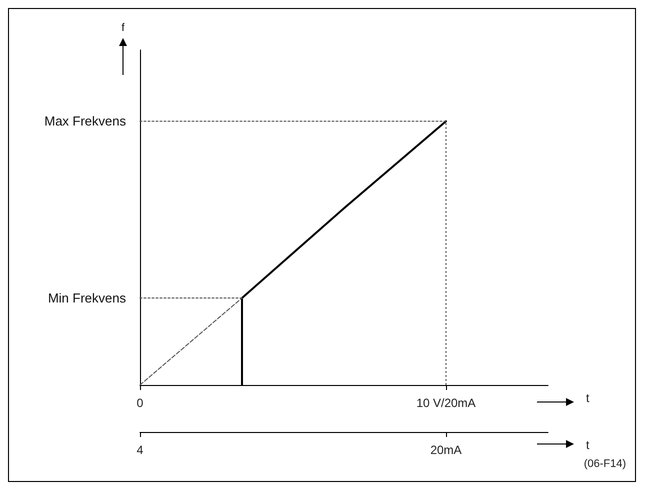  I want to click on text: f, so click(123, 28).